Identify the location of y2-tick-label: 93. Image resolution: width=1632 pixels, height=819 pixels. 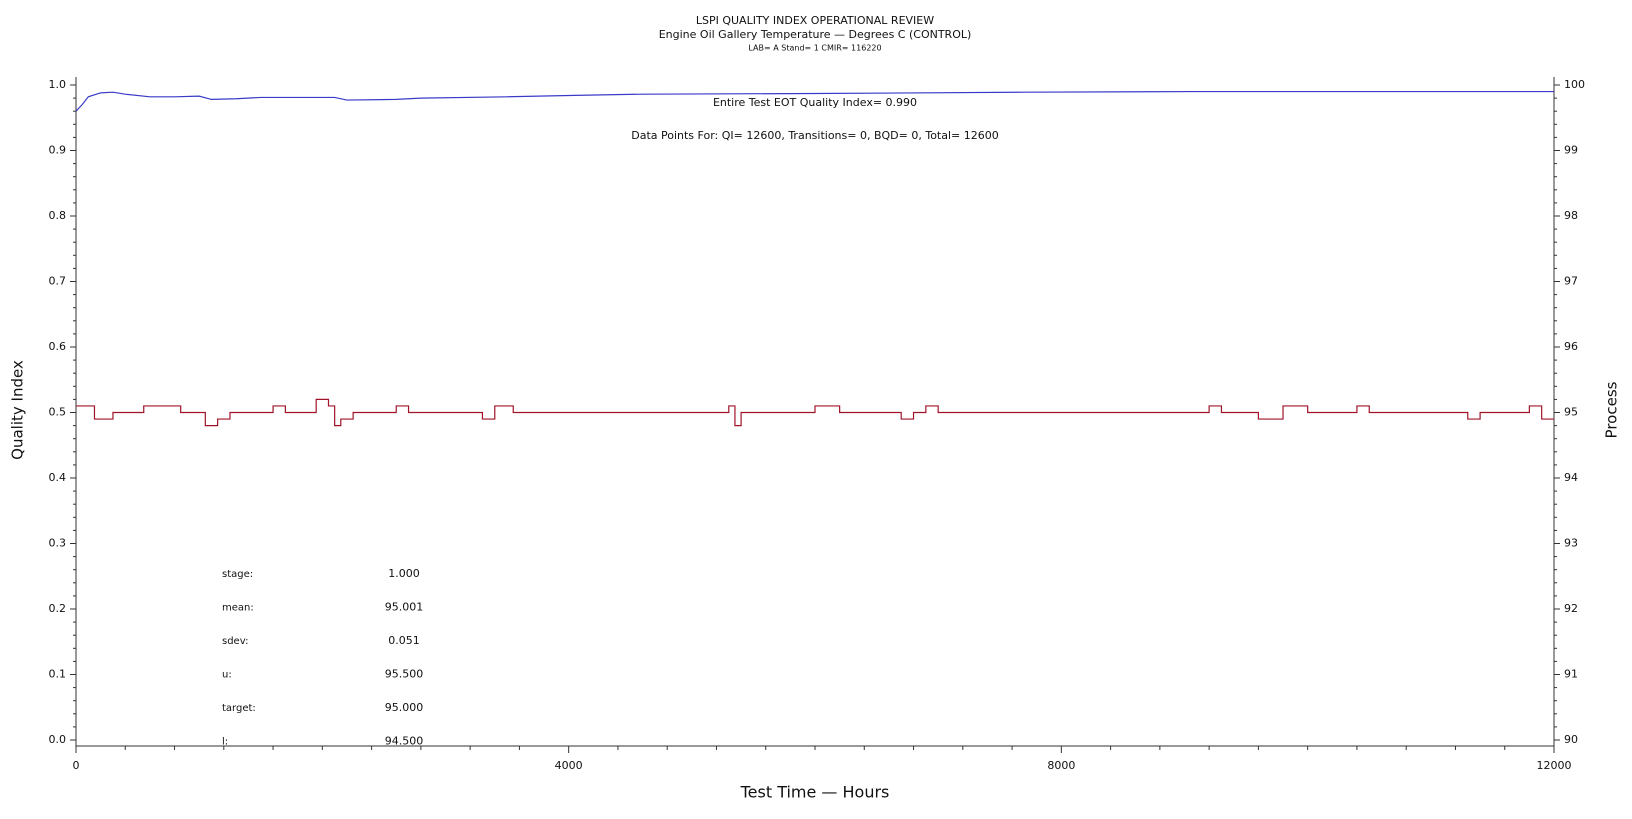
(1571, 543).